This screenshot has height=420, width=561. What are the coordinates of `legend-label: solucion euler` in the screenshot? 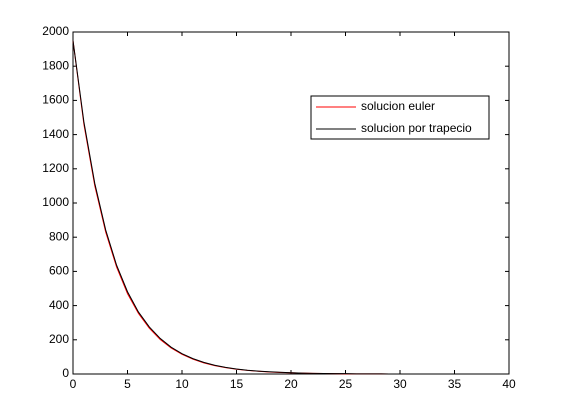 It's located at (398, 106).